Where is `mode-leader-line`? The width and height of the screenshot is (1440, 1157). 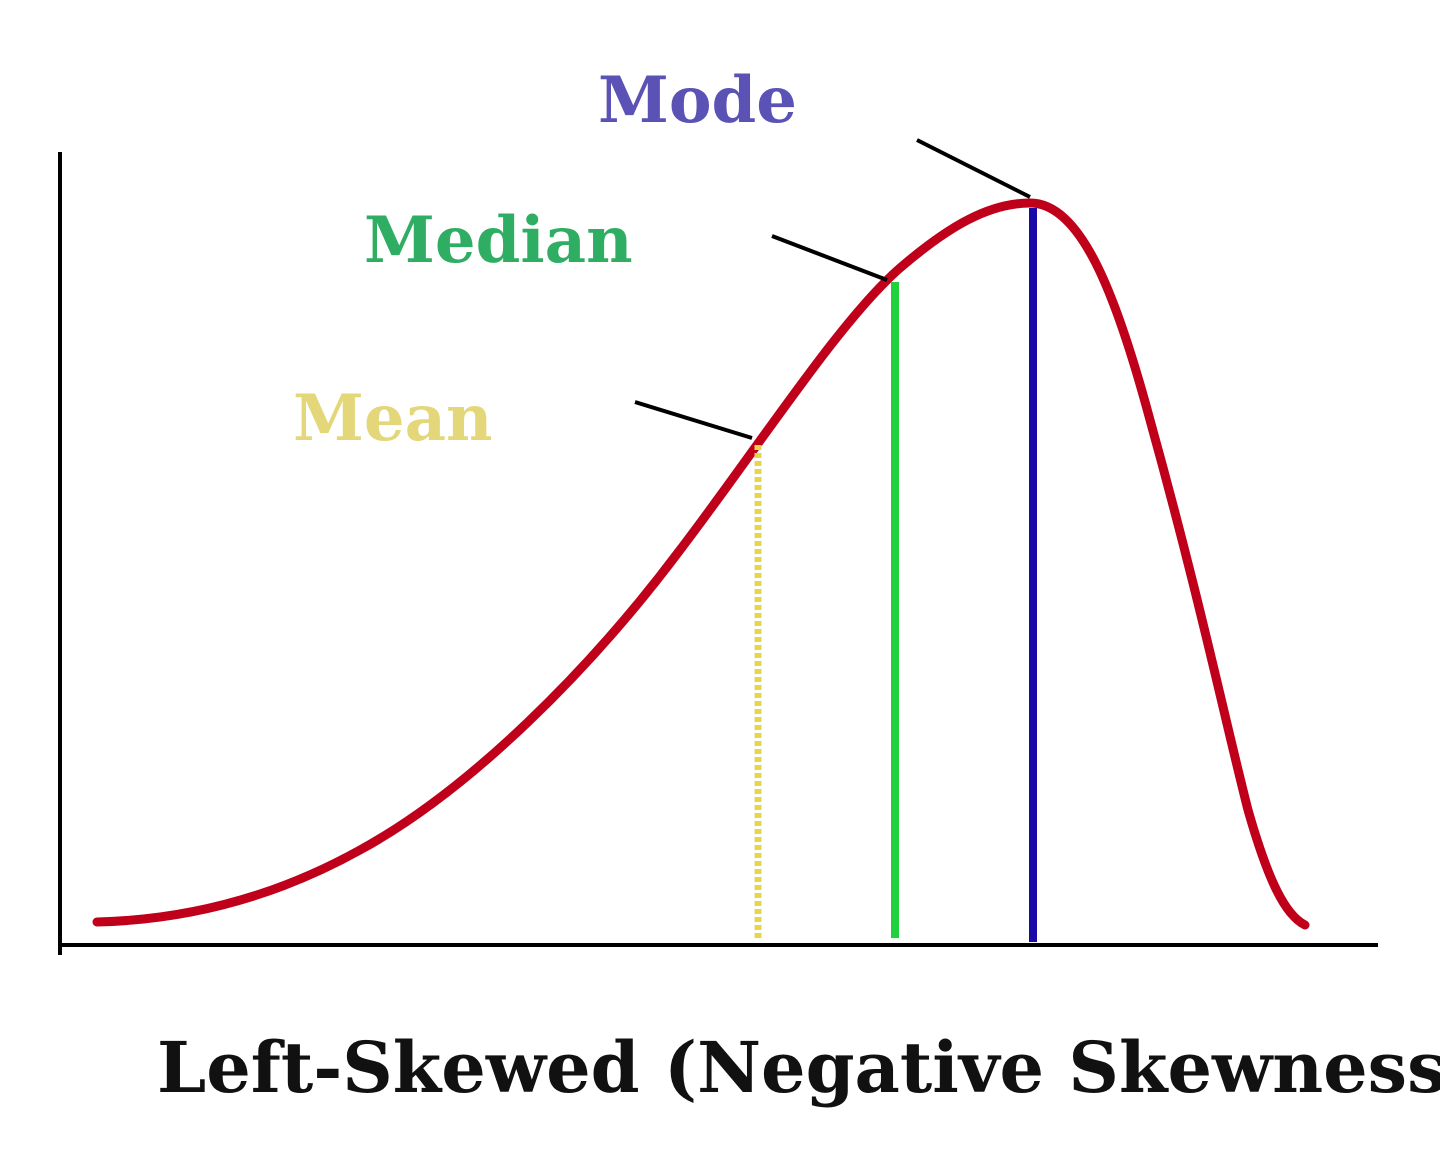
mode-leader-line is located at coordinates (973, 168).